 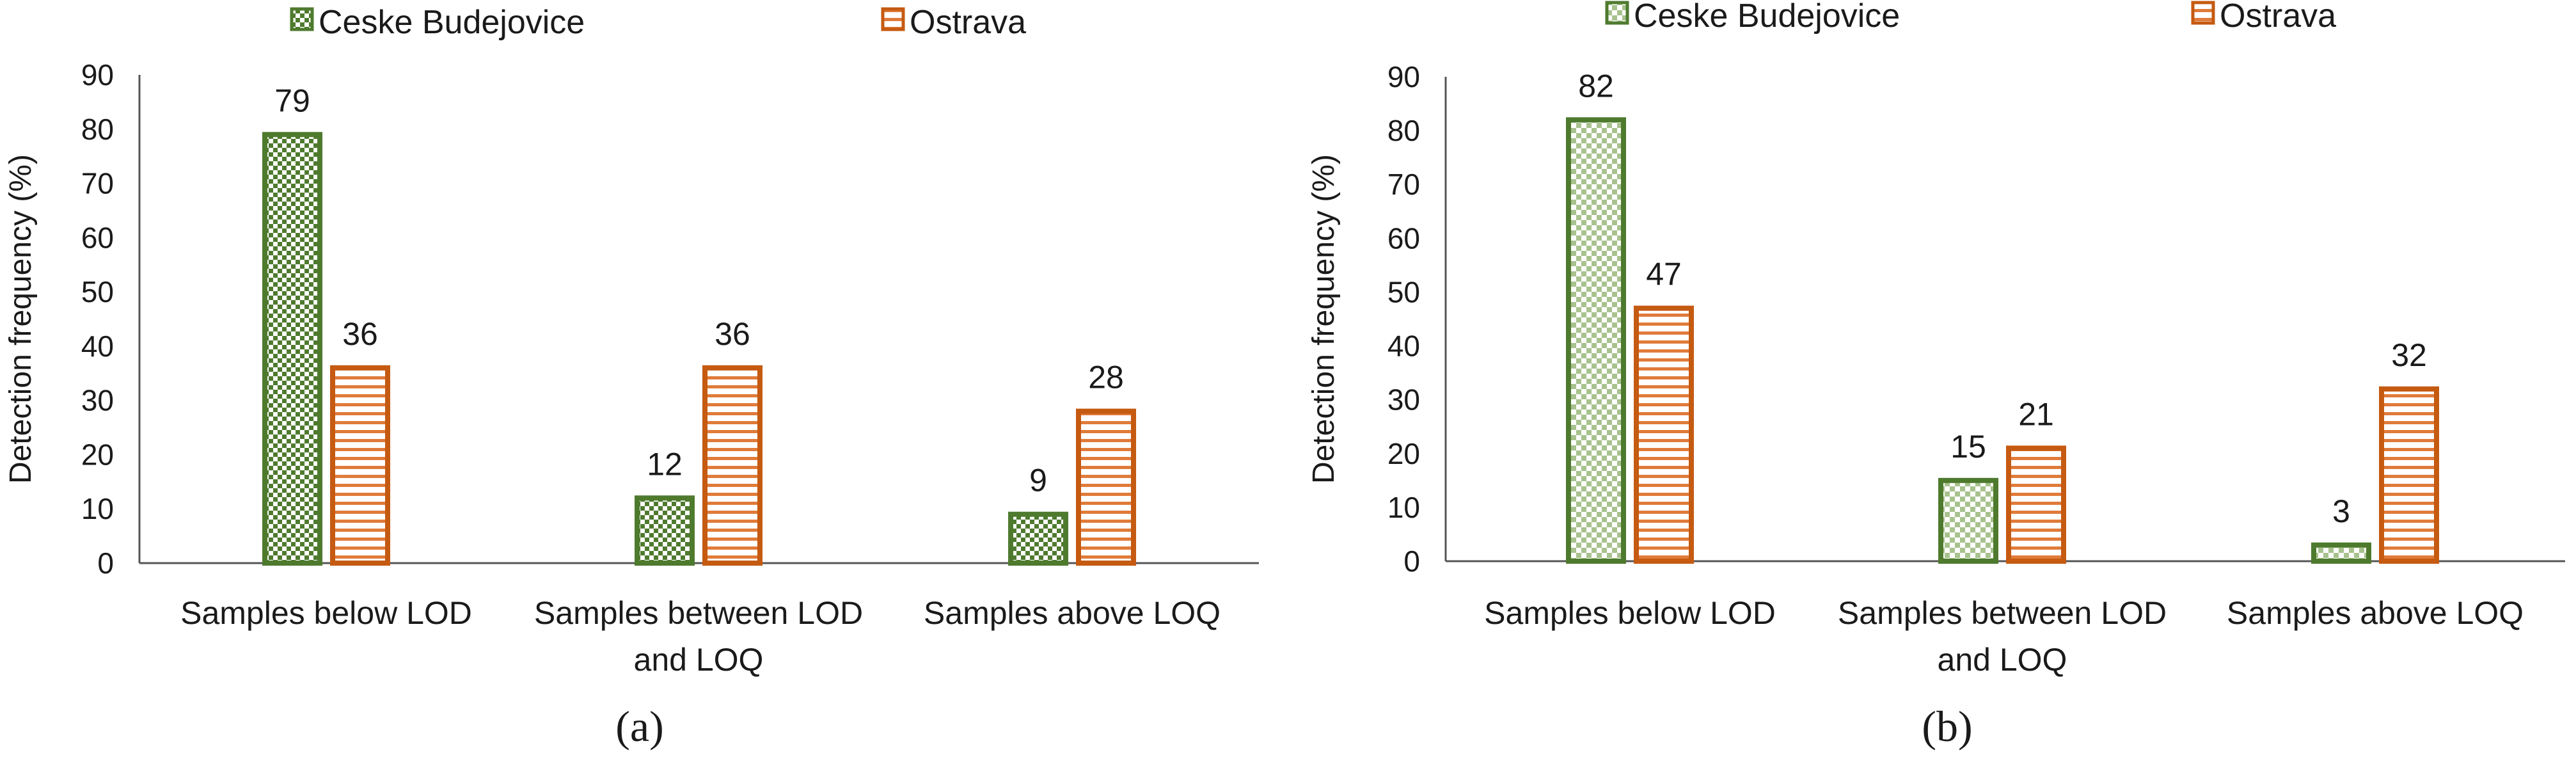 I want to click on data-label: 15, so click(x=1968, y=447).